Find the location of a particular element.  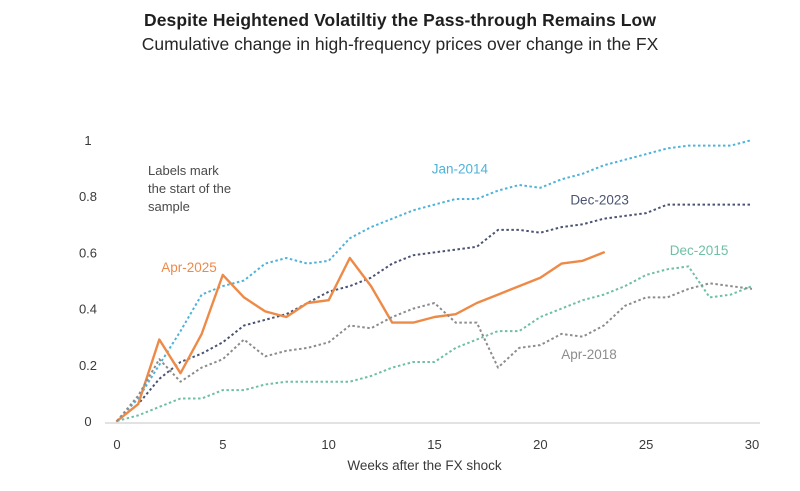

annotation-line: the start of the is located at coordinates (189, 188).